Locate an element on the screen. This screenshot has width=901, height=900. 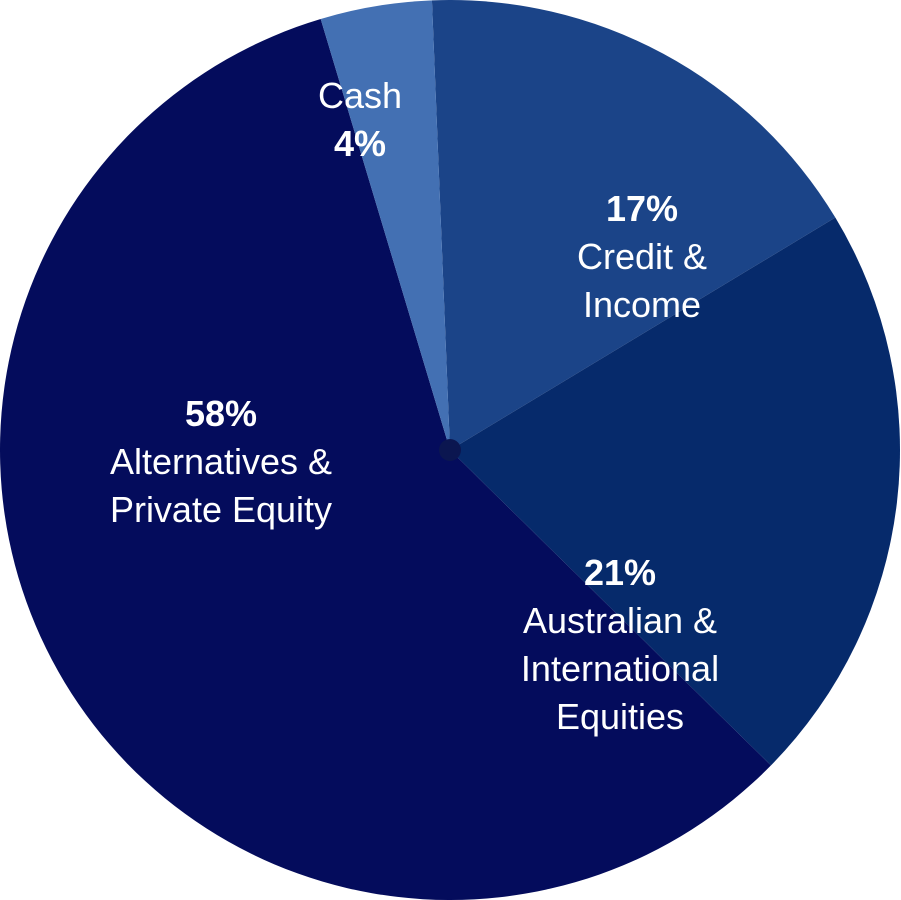
center-dot is located at coordinates (450, 450).